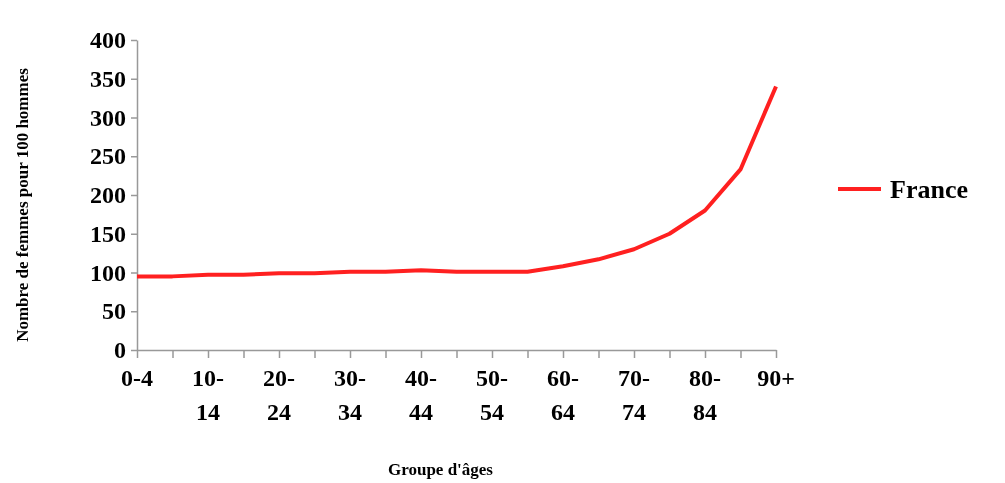 The height and width of the screenshot is (483, 1005). I want to click on y-axis-title: Nombre de femmes pour 100 hommes, so click(22, 204).